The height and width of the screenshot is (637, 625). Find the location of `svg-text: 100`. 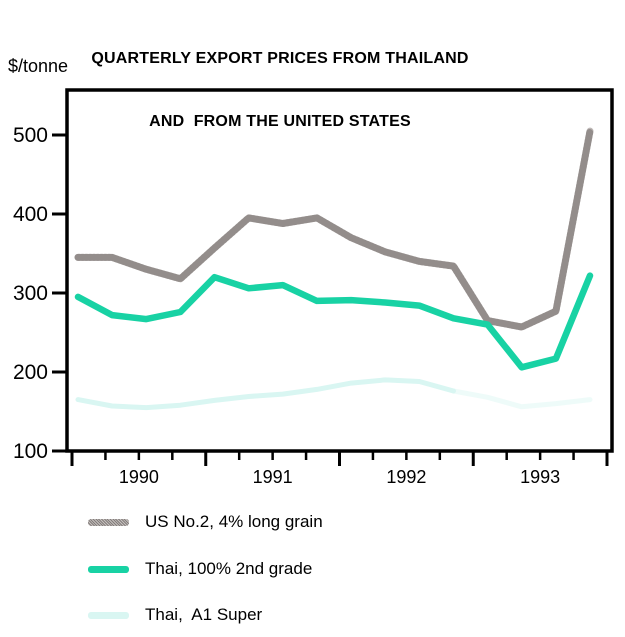

svg-text: 100 is located at coordinates (30, 451).